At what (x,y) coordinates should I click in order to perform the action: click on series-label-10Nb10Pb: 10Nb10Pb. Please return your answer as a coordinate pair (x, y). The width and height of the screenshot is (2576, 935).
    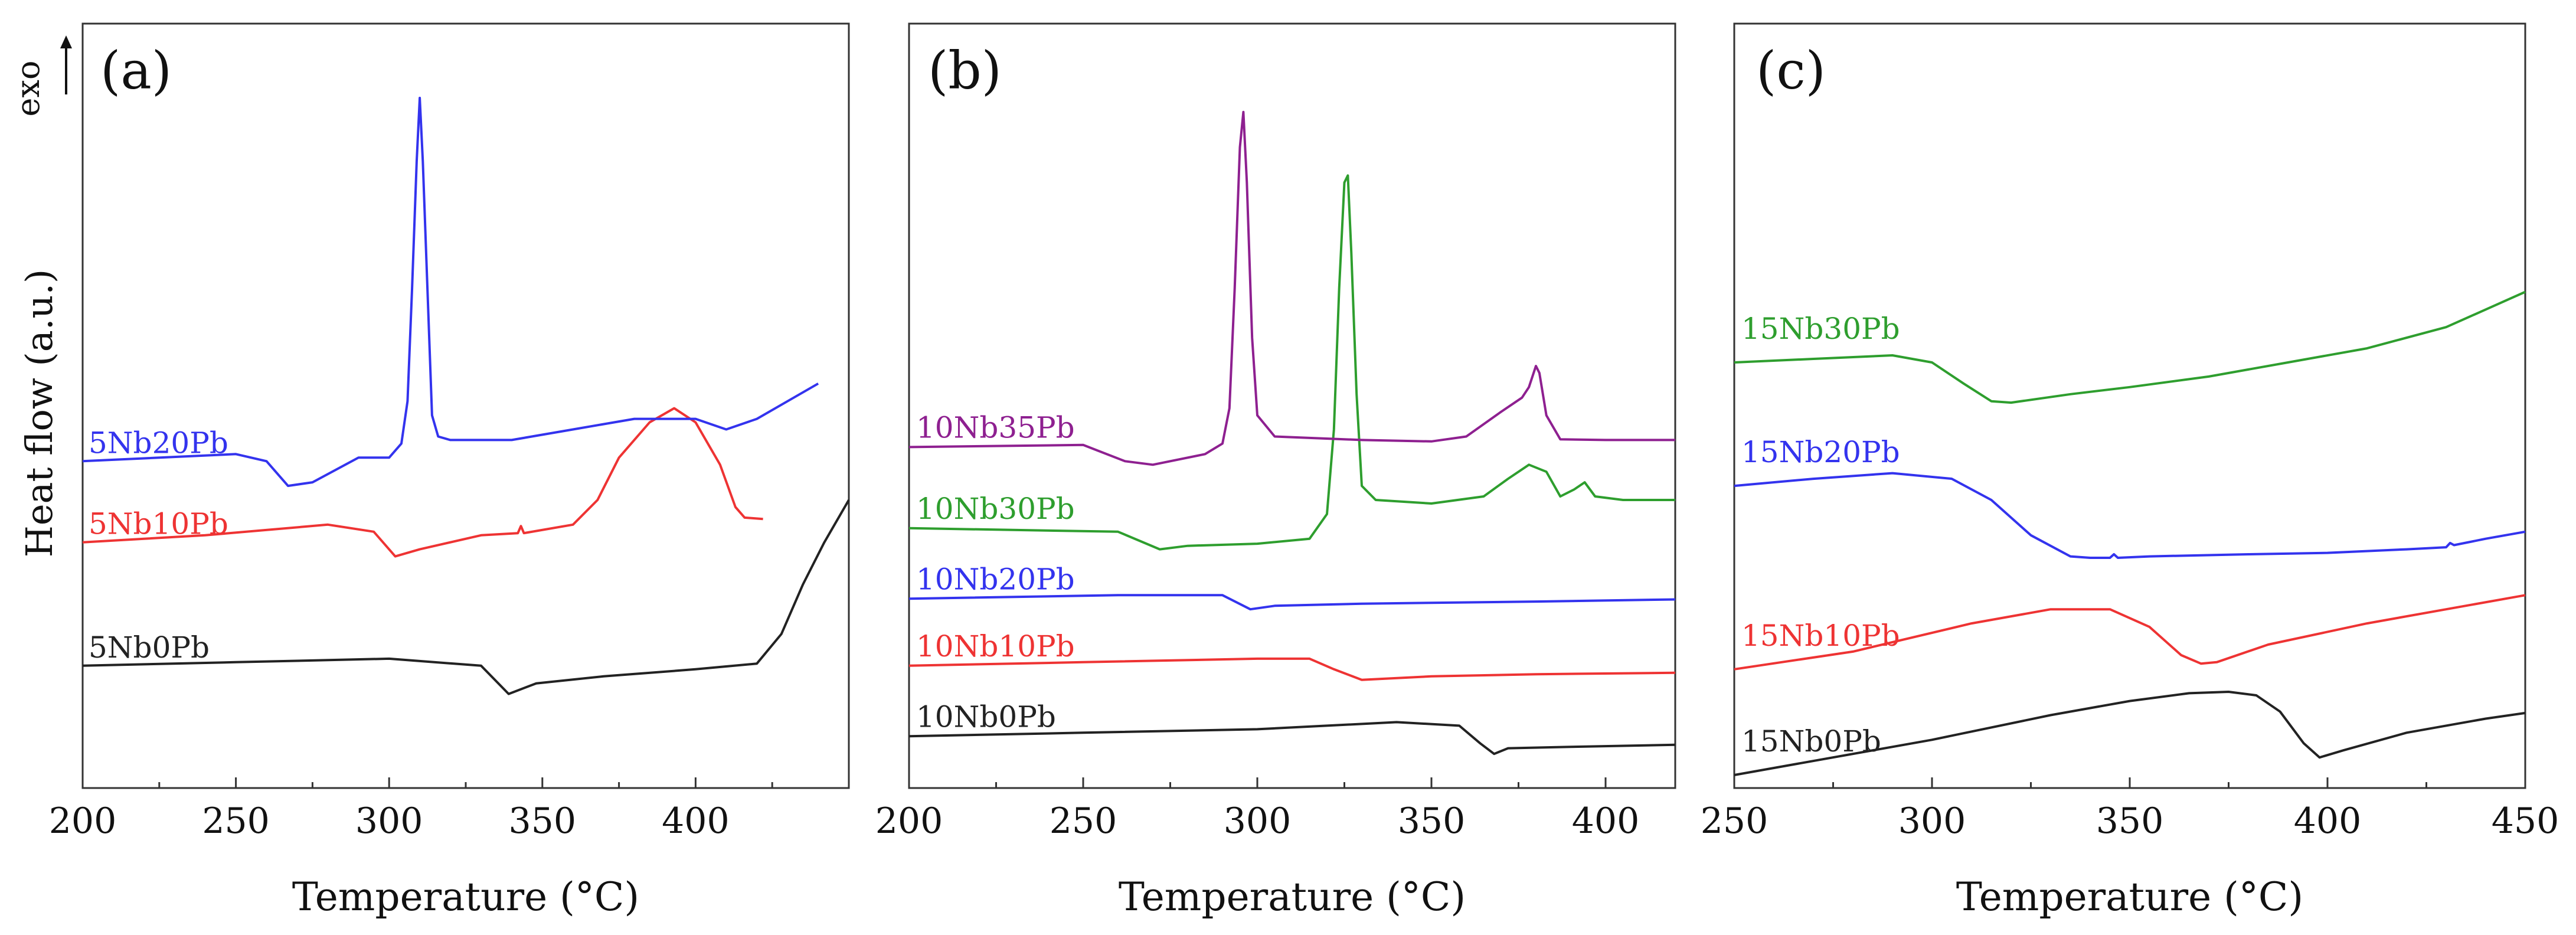
    Looking at the image, I should click on (995, 646).